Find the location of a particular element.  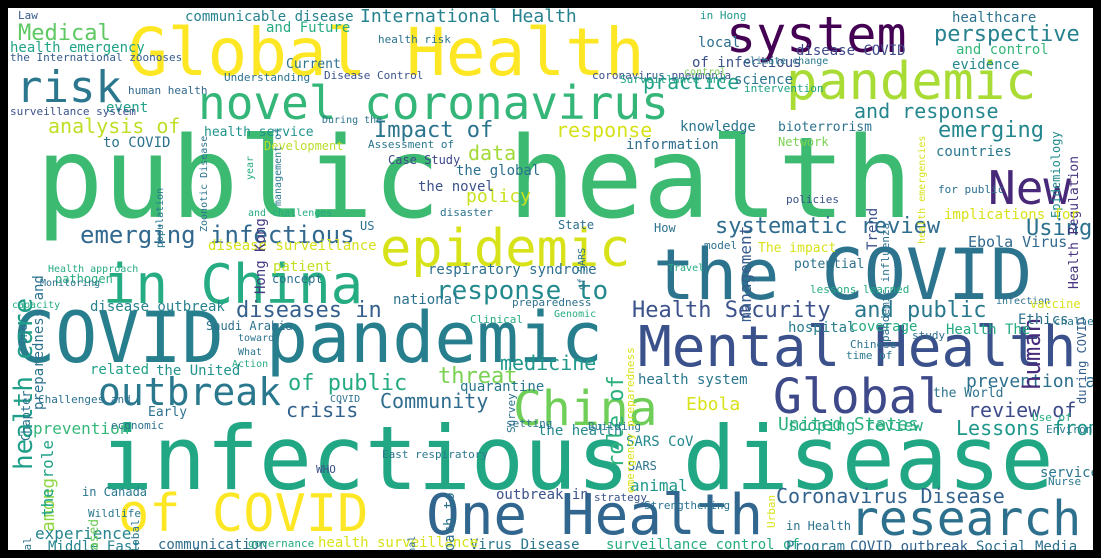

cloud-word: Coronavirus Disease is located at coordinates (890, 496).